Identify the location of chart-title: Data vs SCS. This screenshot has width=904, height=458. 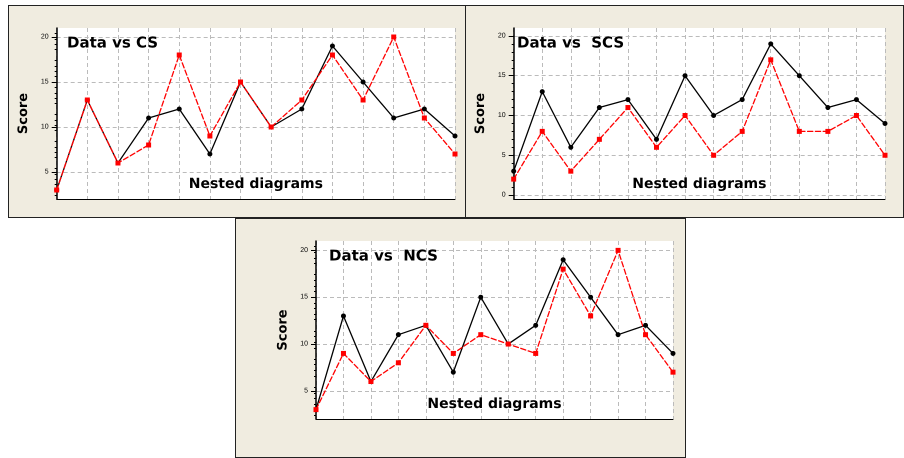
(570, 43).